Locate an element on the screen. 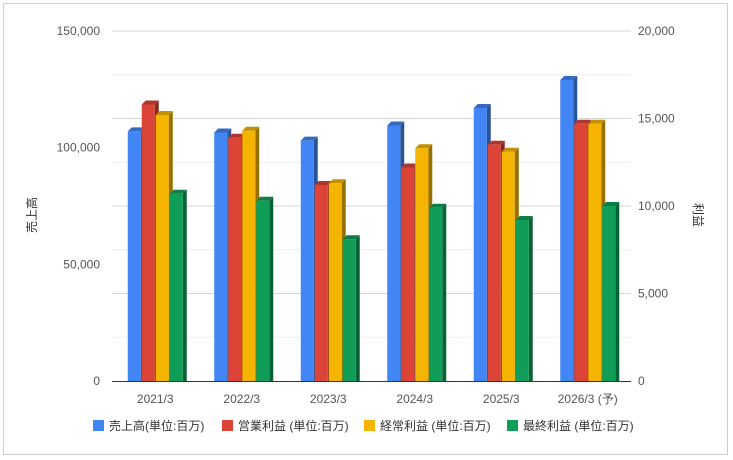  legend-label: 経常利益 (単位:百万) is located at coordinates (435, 425).